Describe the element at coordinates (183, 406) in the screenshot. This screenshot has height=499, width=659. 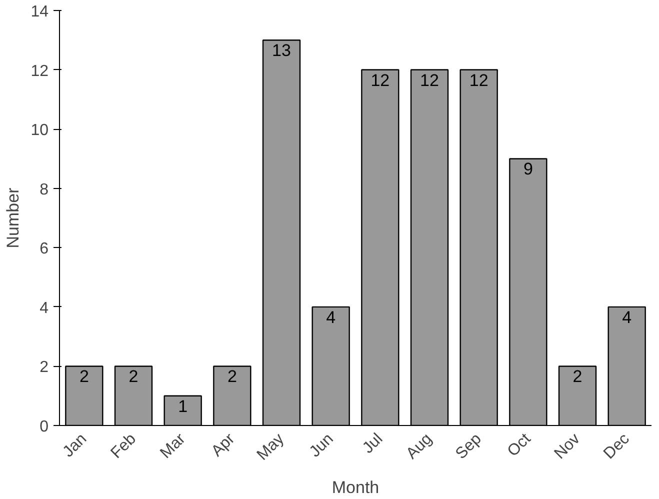
I see `data-label: 1` at that location.